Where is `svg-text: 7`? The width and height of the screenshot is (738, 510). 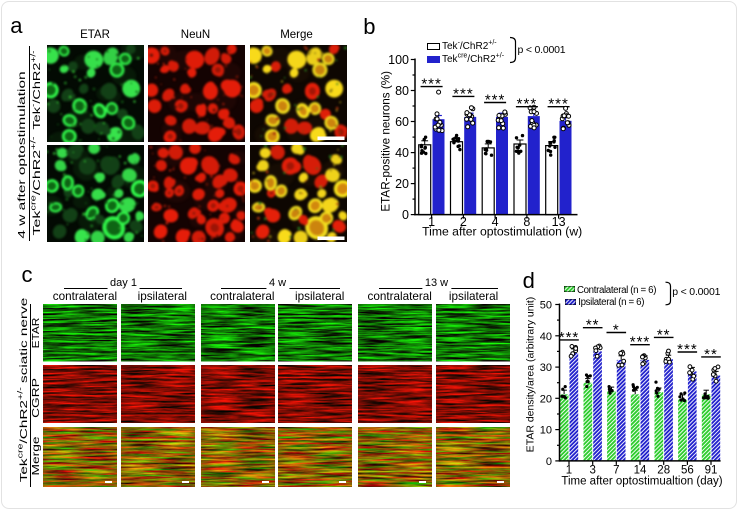 svg-text: 7 is located at coordinates (616, 471).